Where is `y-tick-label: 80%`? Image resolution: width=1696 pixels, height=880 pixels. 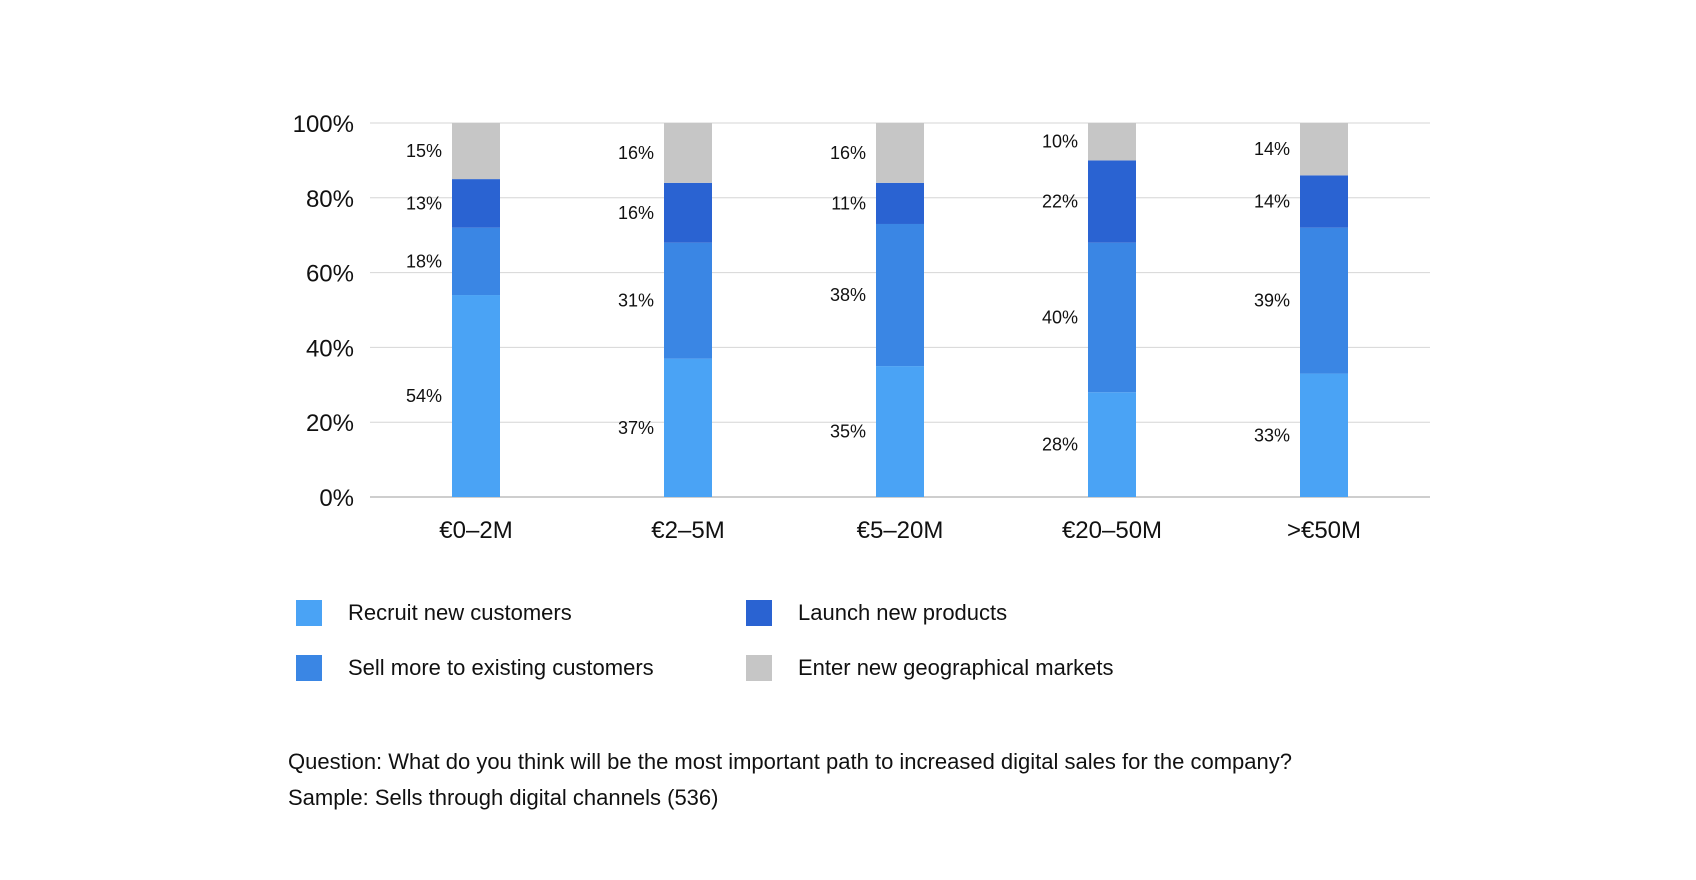 y-tick-label: 80% is located at coordinates (330, 199).